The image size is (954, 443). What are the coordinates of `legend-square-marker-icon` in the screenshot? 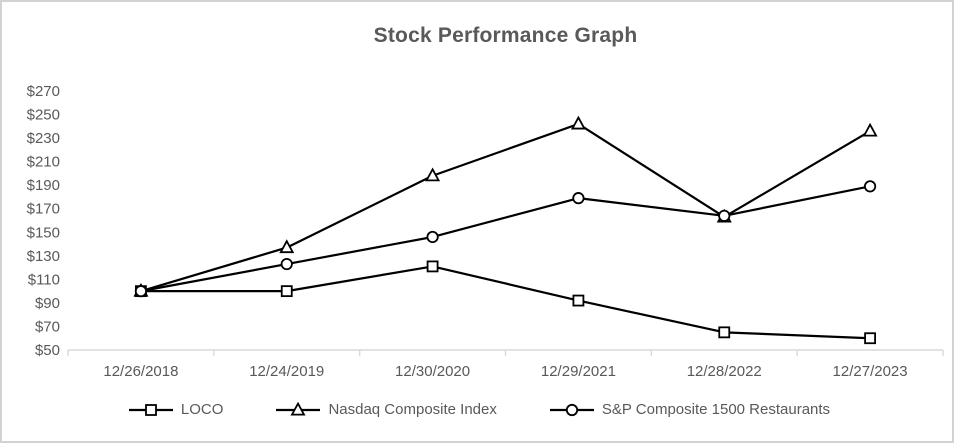 It's located at (150, 409).